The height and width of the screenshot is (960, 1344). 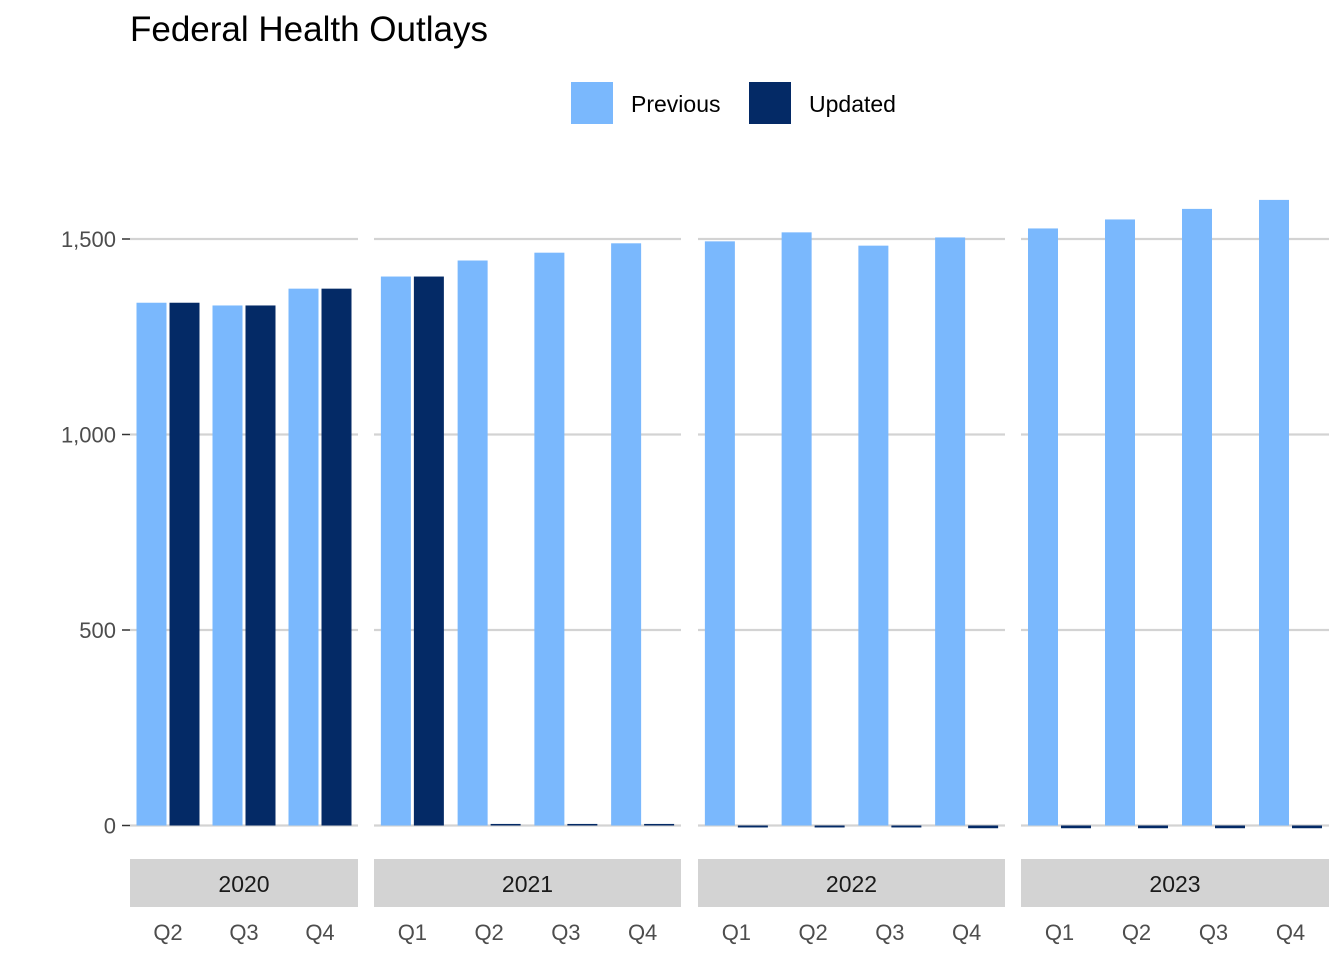 What do you see at coordinates (733, 103) in the screenshot?
I see `legend: Previous Updated` at bounding box center [733, 103].